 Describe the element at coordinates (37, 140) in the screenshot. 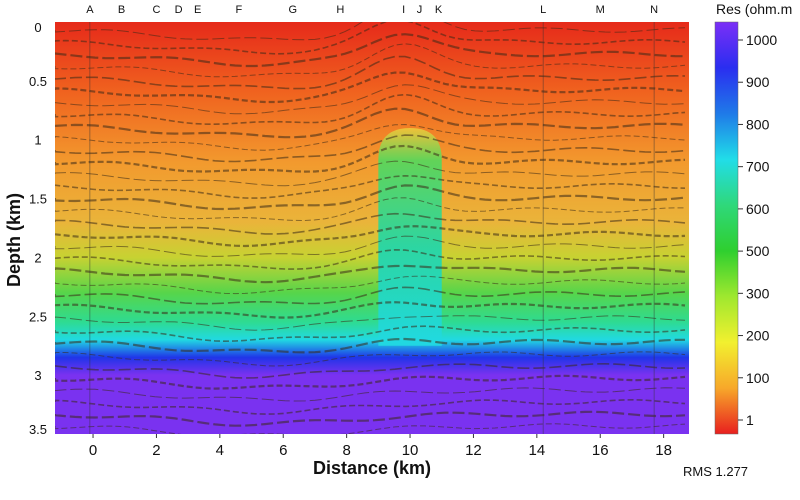

I see `y-tick-label: 1` at that location.